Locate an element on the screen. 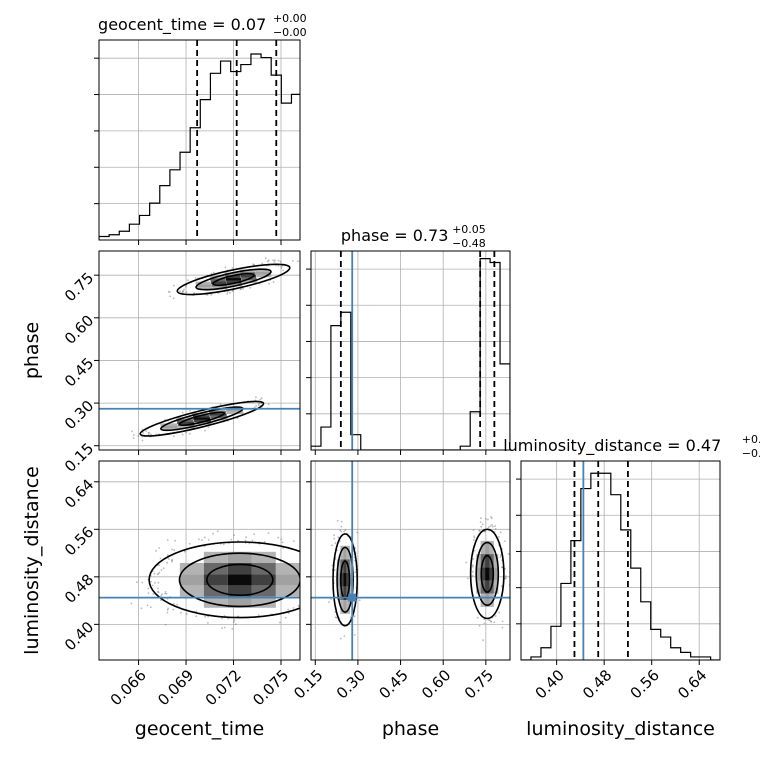 The height and width of the screenshot is (760, 760). y-tick-label-phase: 0.60 is located at coordinates (79, 329).